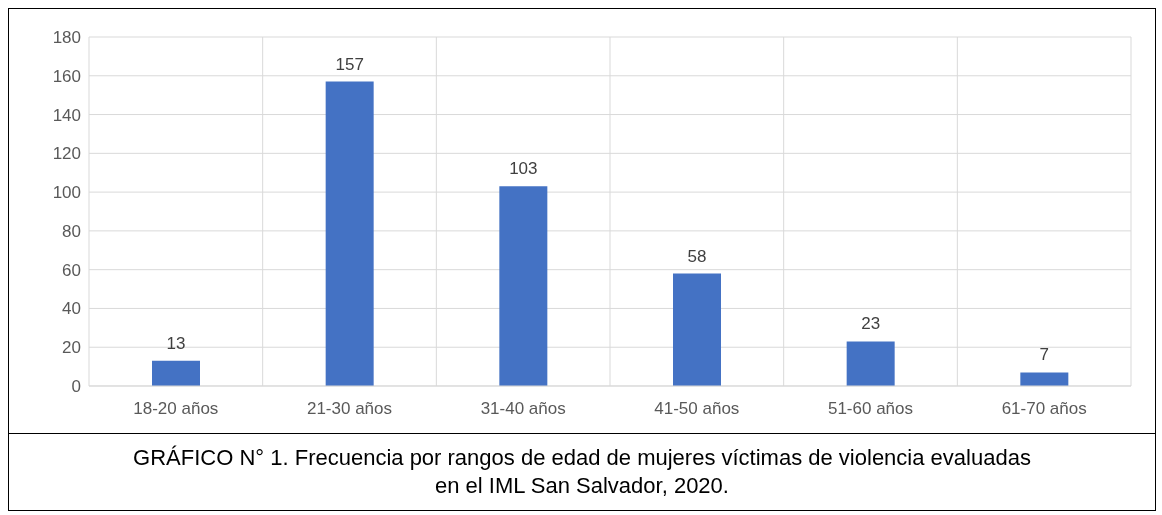 This screenshot has width=1162, height=515. I want to click on x-tick-label: 18-20 años, so click(176, 409).